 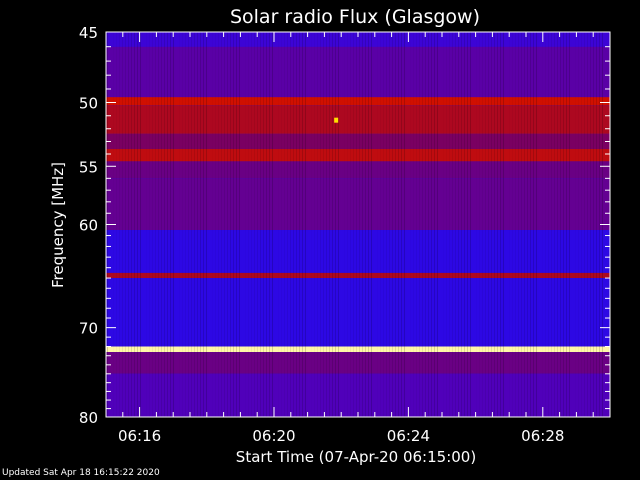 I want to click on bright-spot, so click(x=336, y=120).